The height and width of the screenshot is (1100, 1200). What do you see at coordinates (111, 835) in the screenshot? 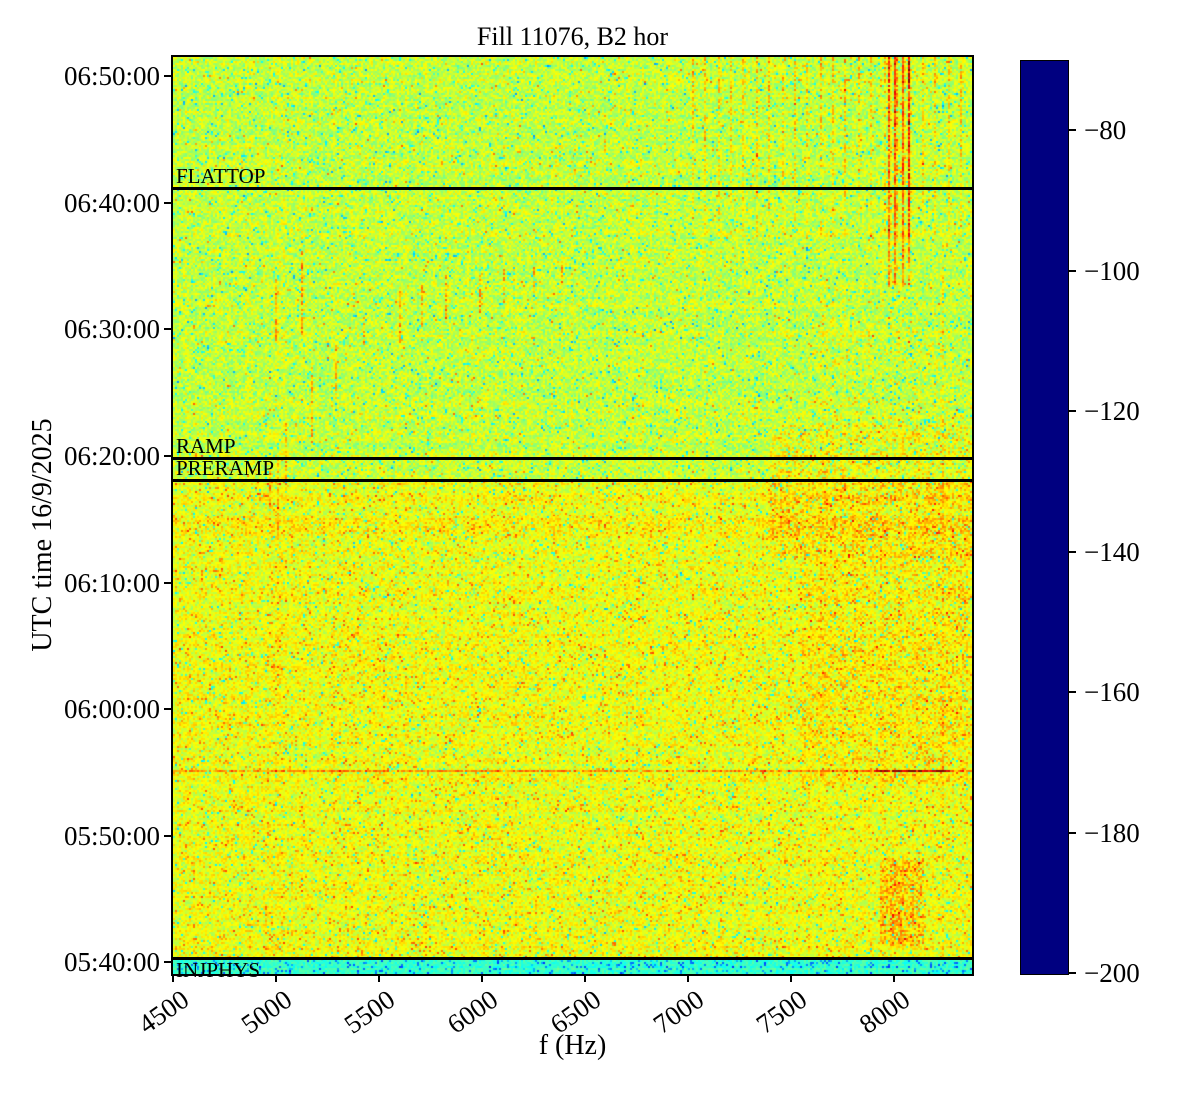
I see `y-tick-label: 05:50:00` at bounding box center [111, 835].